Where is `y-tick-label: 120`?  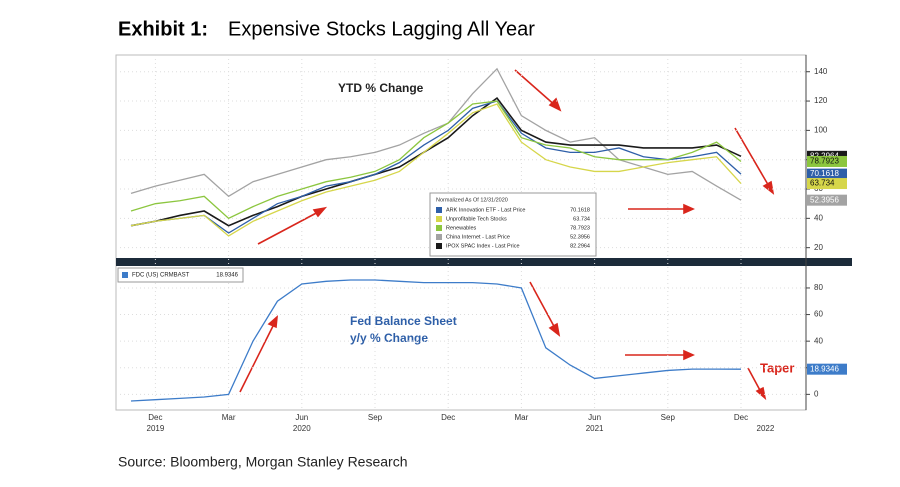 y-tick-label: 120 is located at coordinates (821, 100).